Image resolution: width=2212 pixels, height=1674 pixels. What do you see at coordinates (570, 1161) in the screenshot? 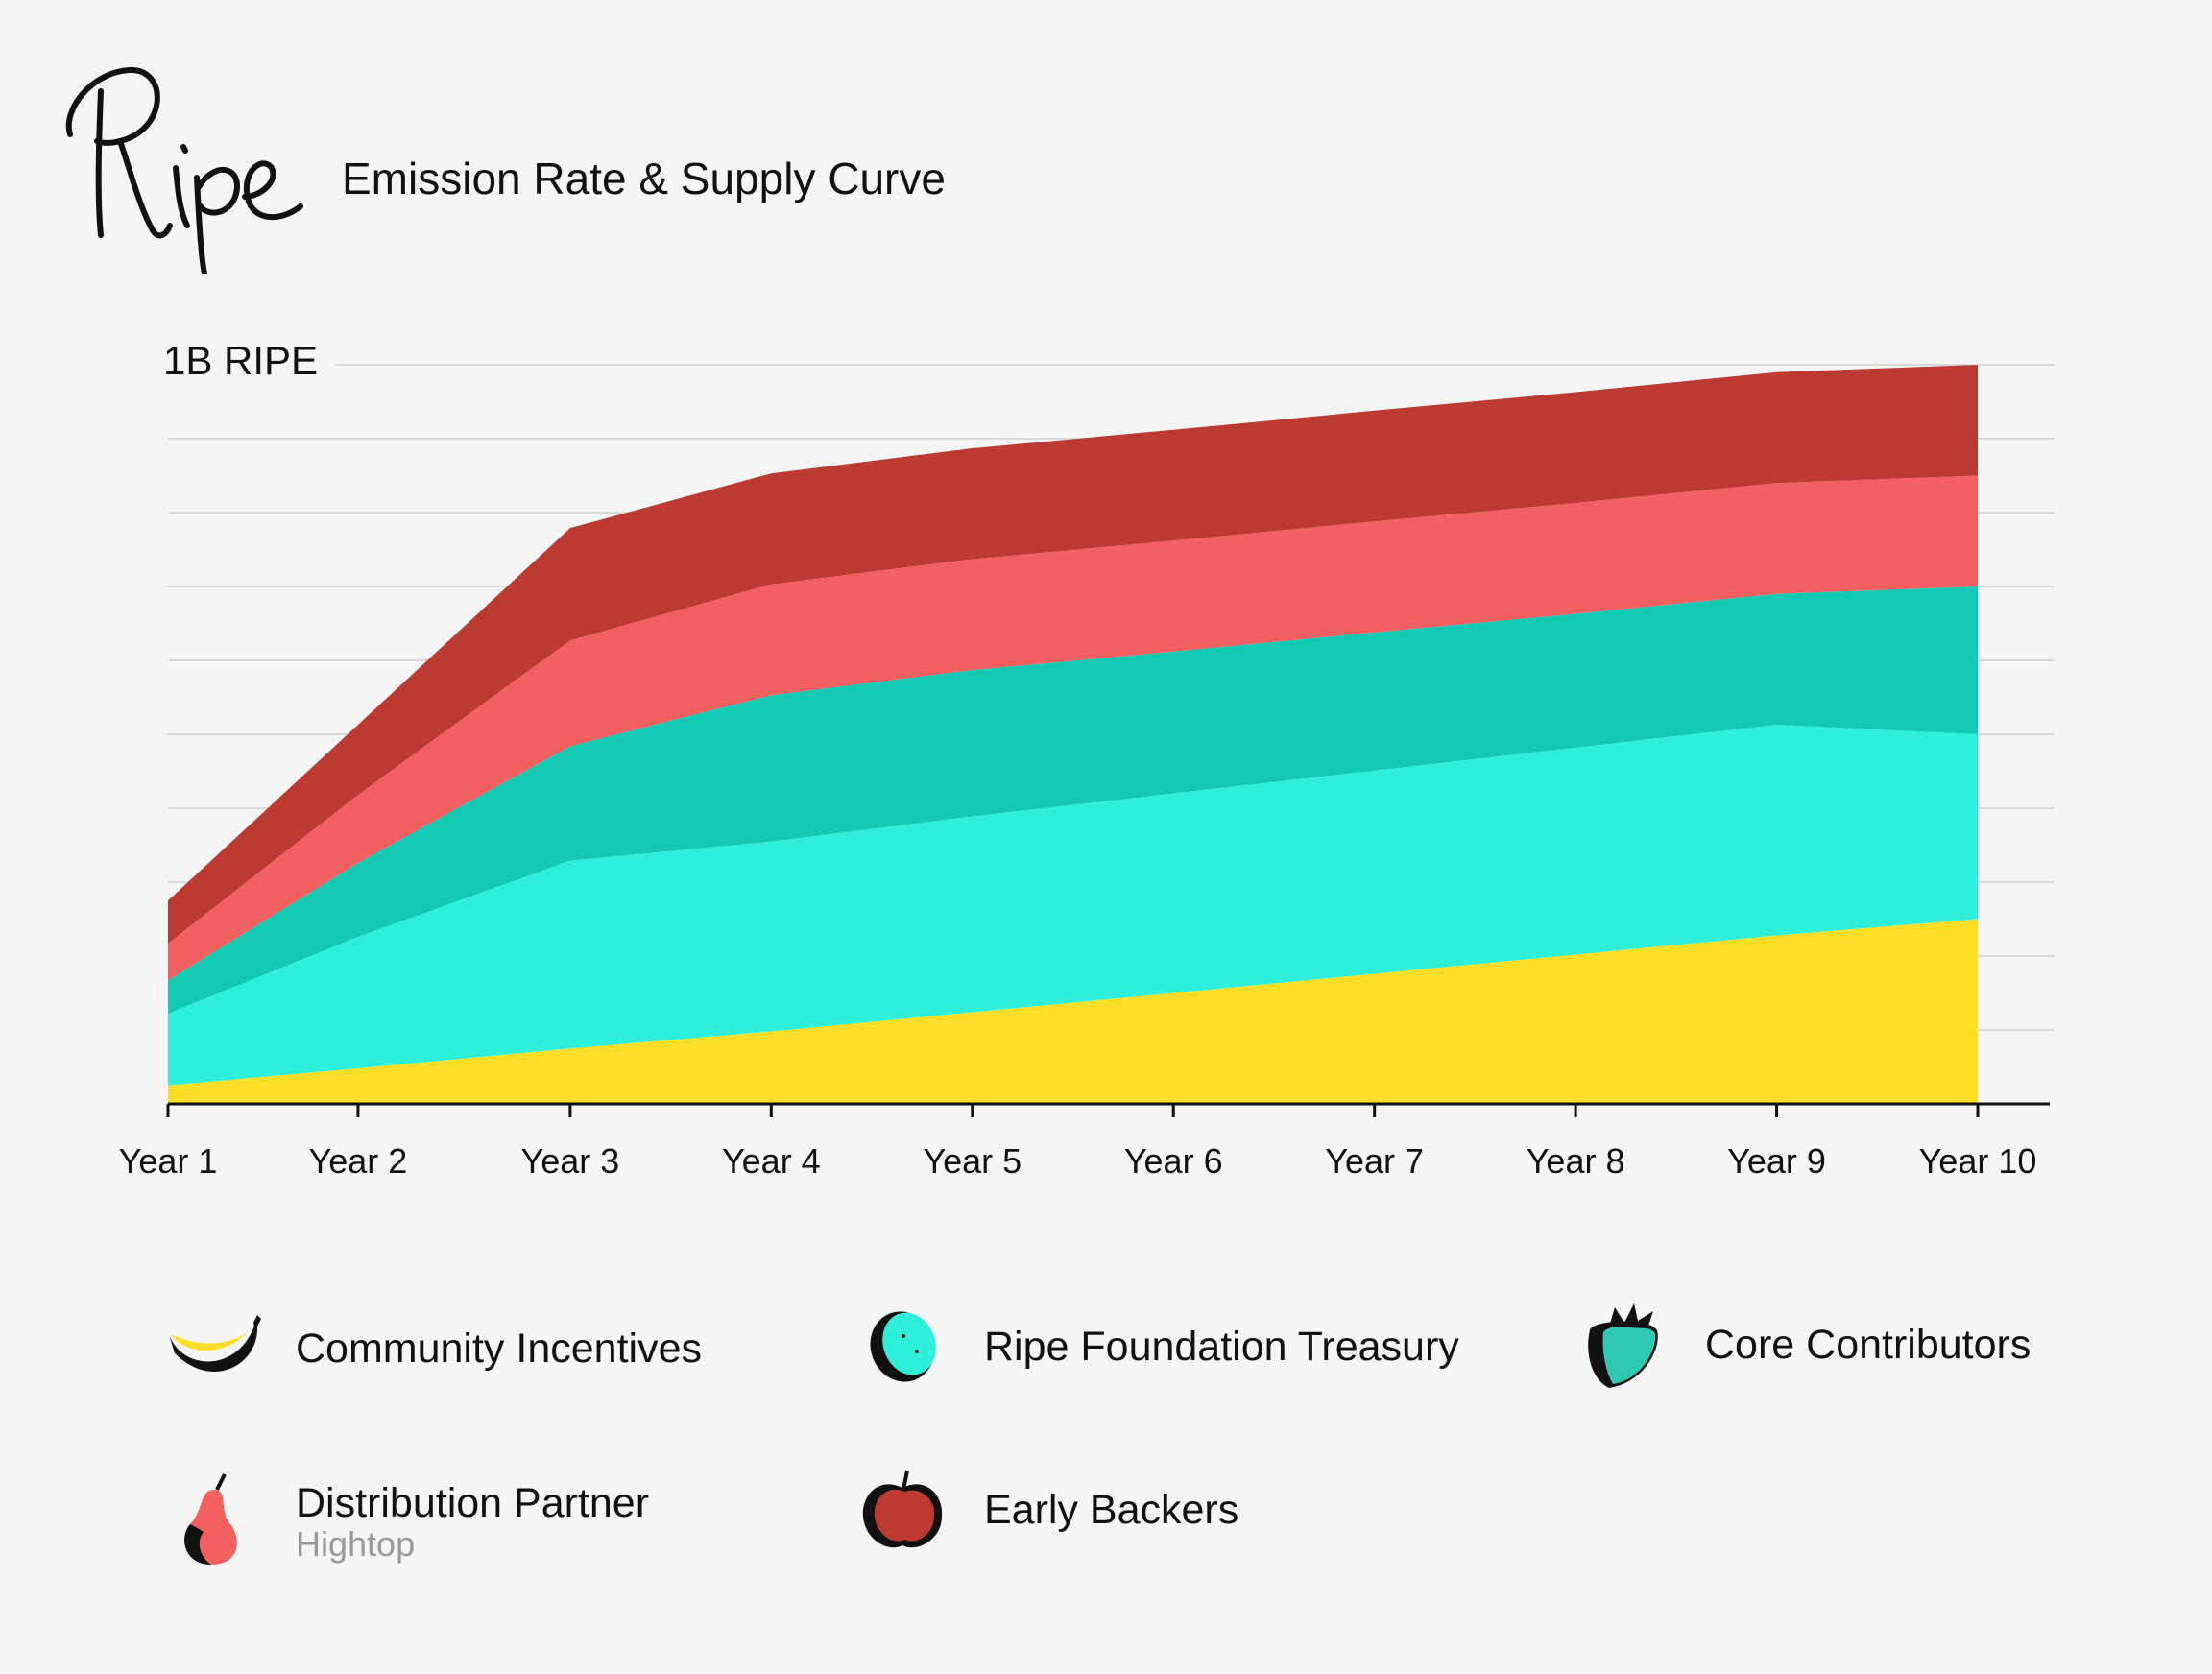
I see `x-tick-label: Year 3` at bounding box center [570, 1161].